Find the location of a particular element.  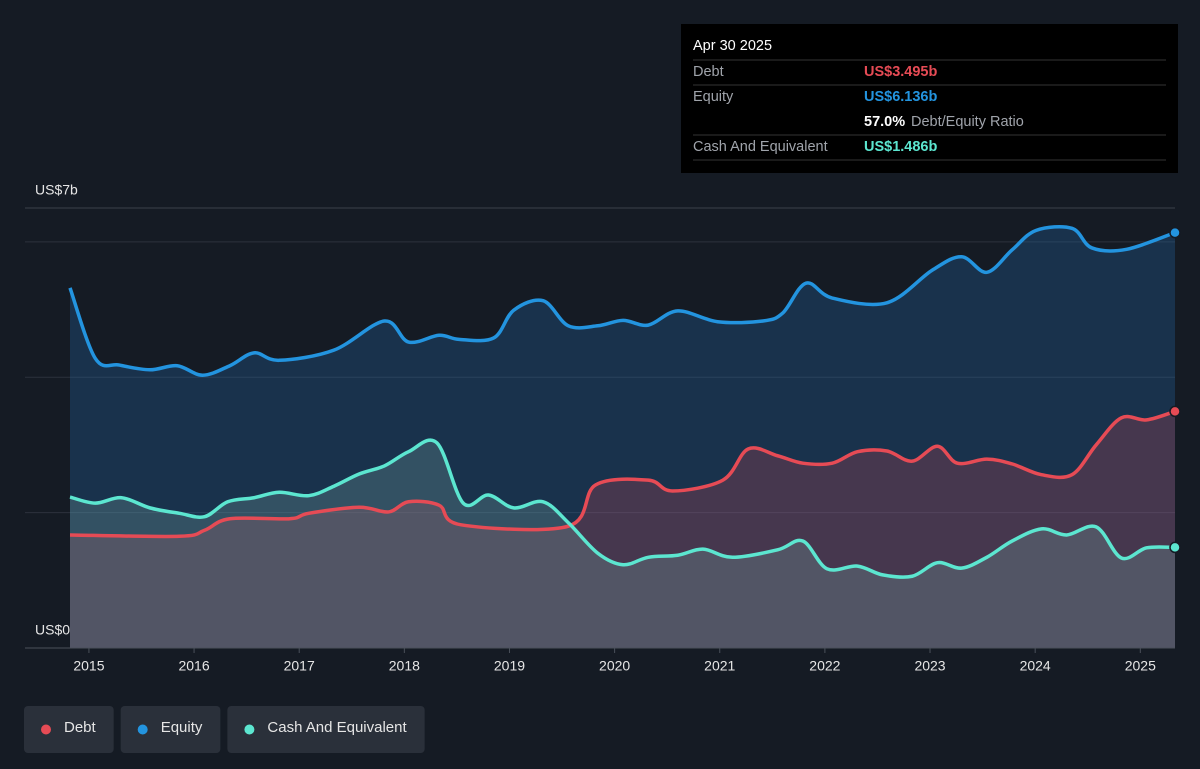

tooltip-date: Apr 30 2025 is located at coordinates (732, 46).